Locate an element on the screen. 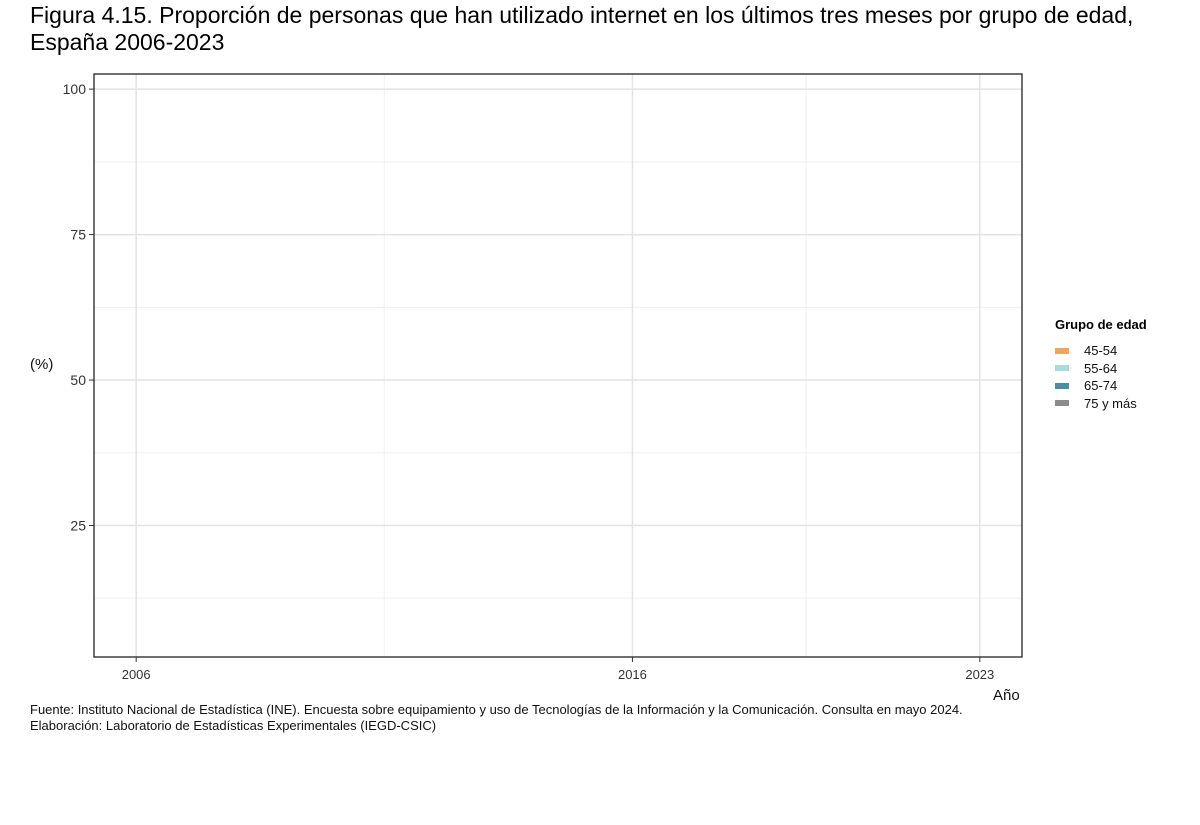 The width and height of the screenshot is (1200, 825). x-tick-label: 2023 is located at coordinates (979, 674).